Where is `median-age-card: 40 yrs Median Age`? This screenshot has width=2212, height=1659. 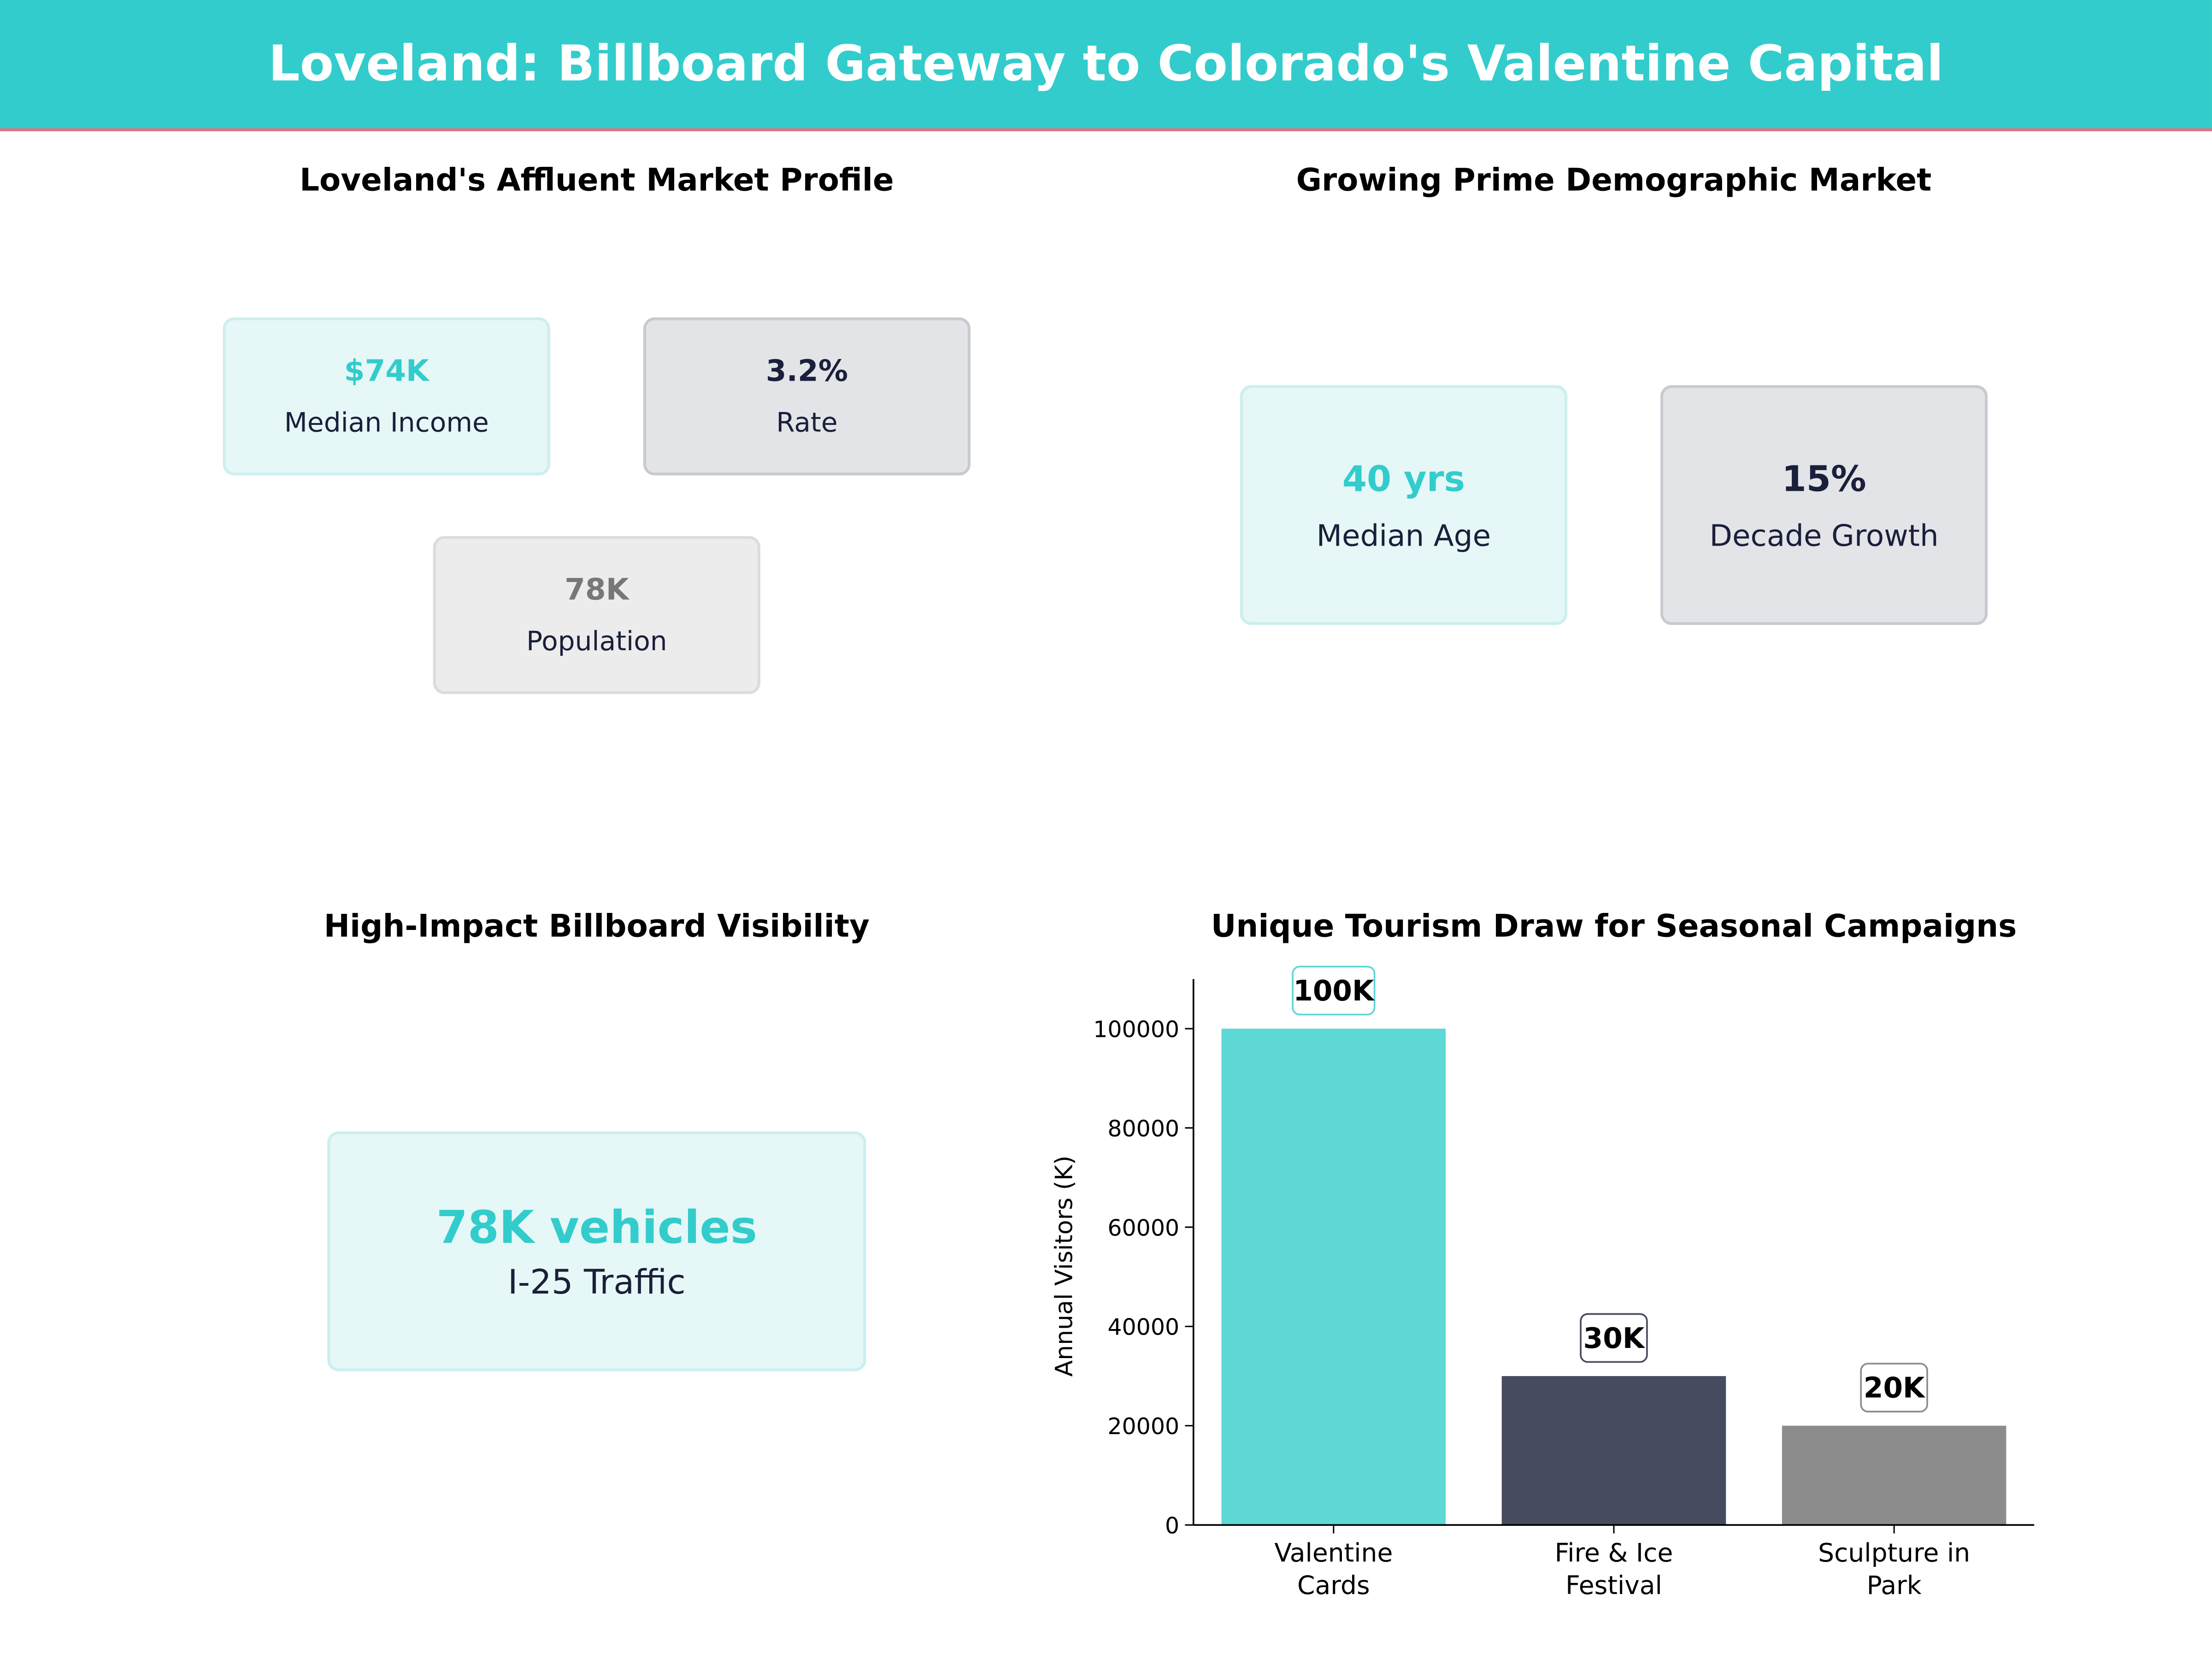 median-age-card: 40 yrs Median Age is located at coordinates (1403, 505).